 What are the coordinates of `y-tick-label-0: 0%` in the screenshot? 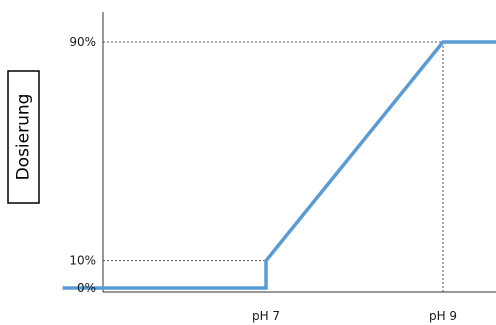 It's located at (86, 288).